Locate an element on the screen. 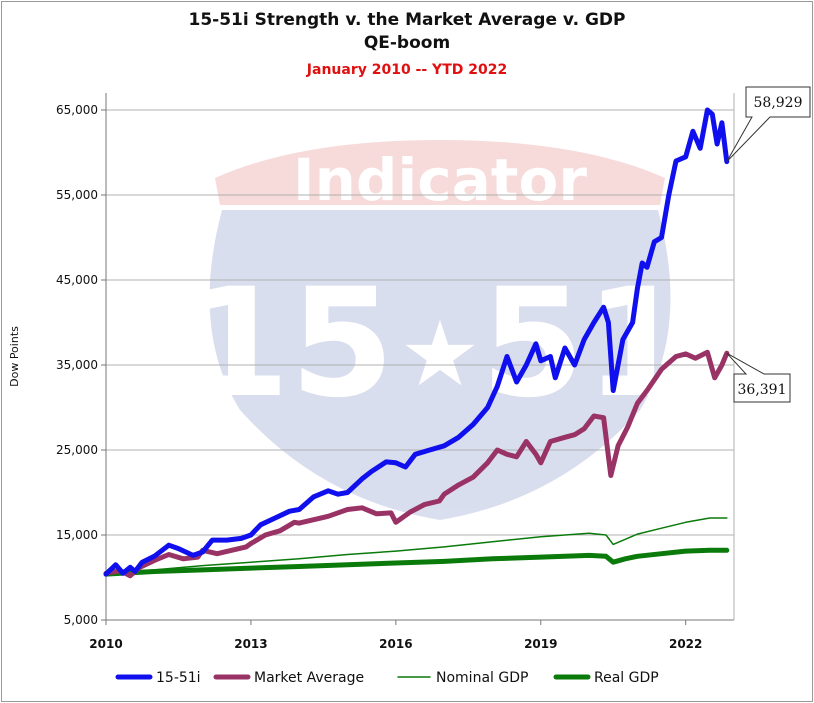  y-tick-label: 55,000 is located at coordinates (77, 195).